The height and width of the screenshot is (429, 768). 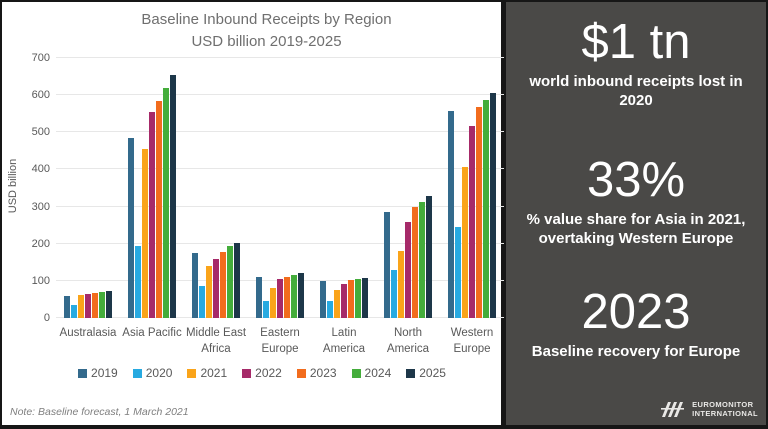 I want to click on euromonitor-globe-icon, so click(x=673, y=409).